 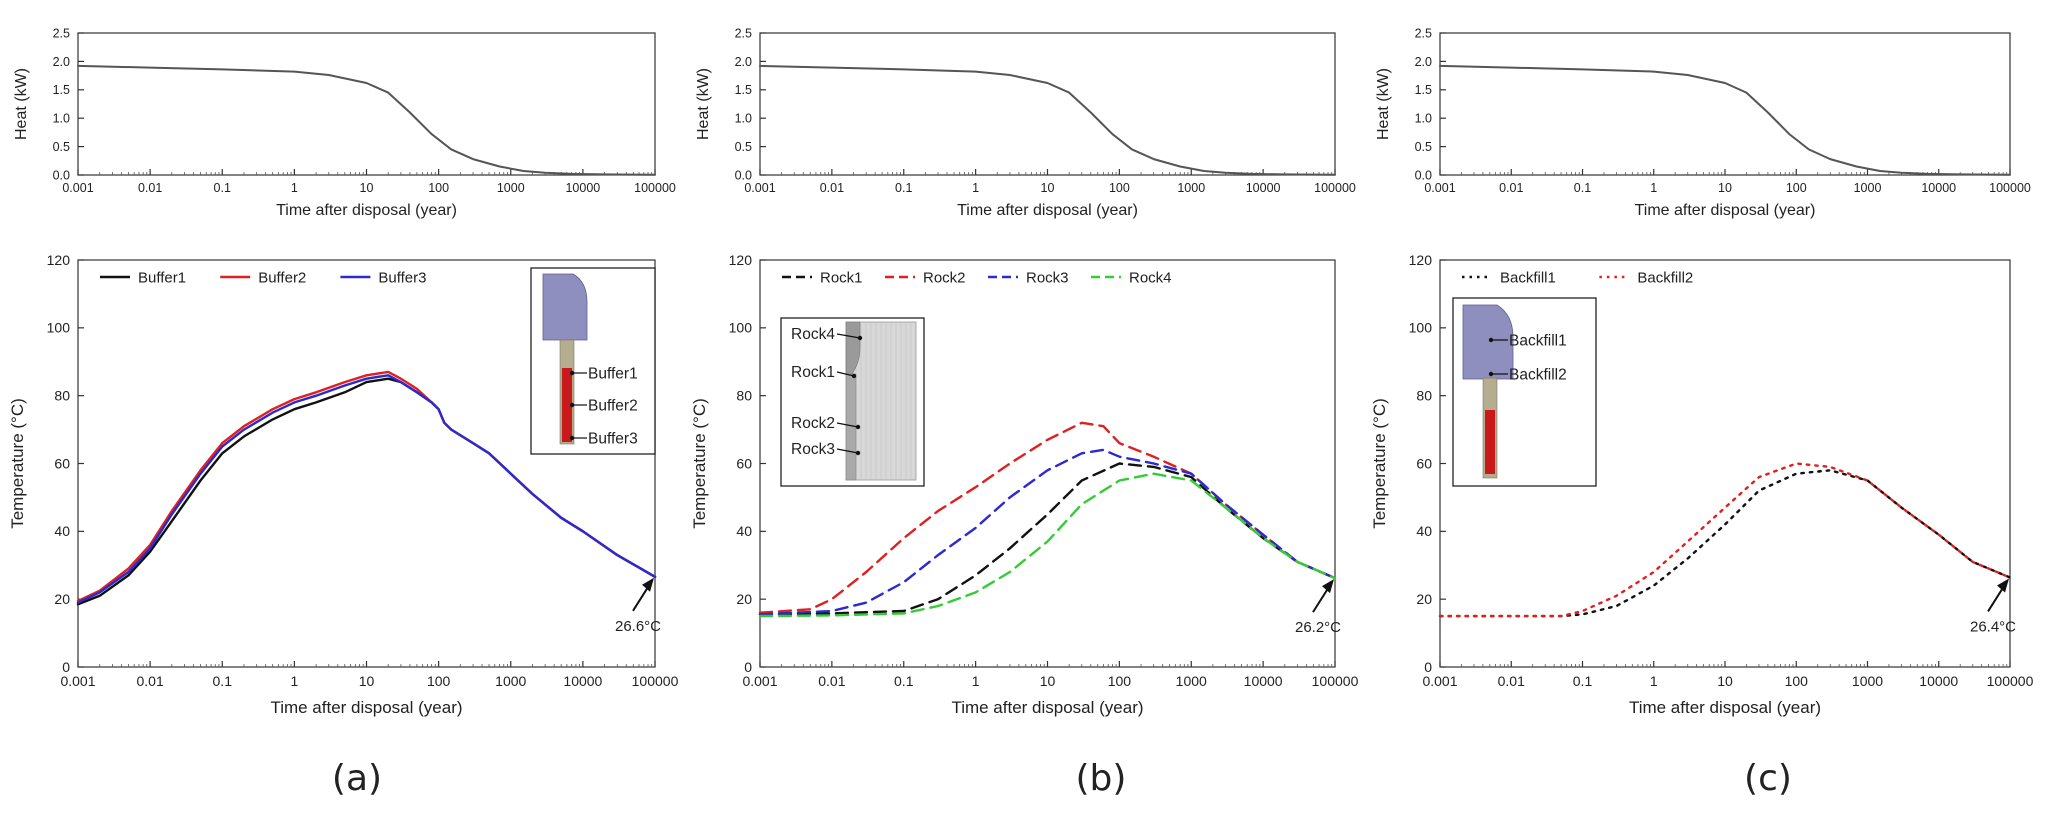 What do you see at coordinates (1524, 392) in the screenshot?
I see `inset-backfill: Backfill1 Backfill2` at bounding box center [1524, 392].